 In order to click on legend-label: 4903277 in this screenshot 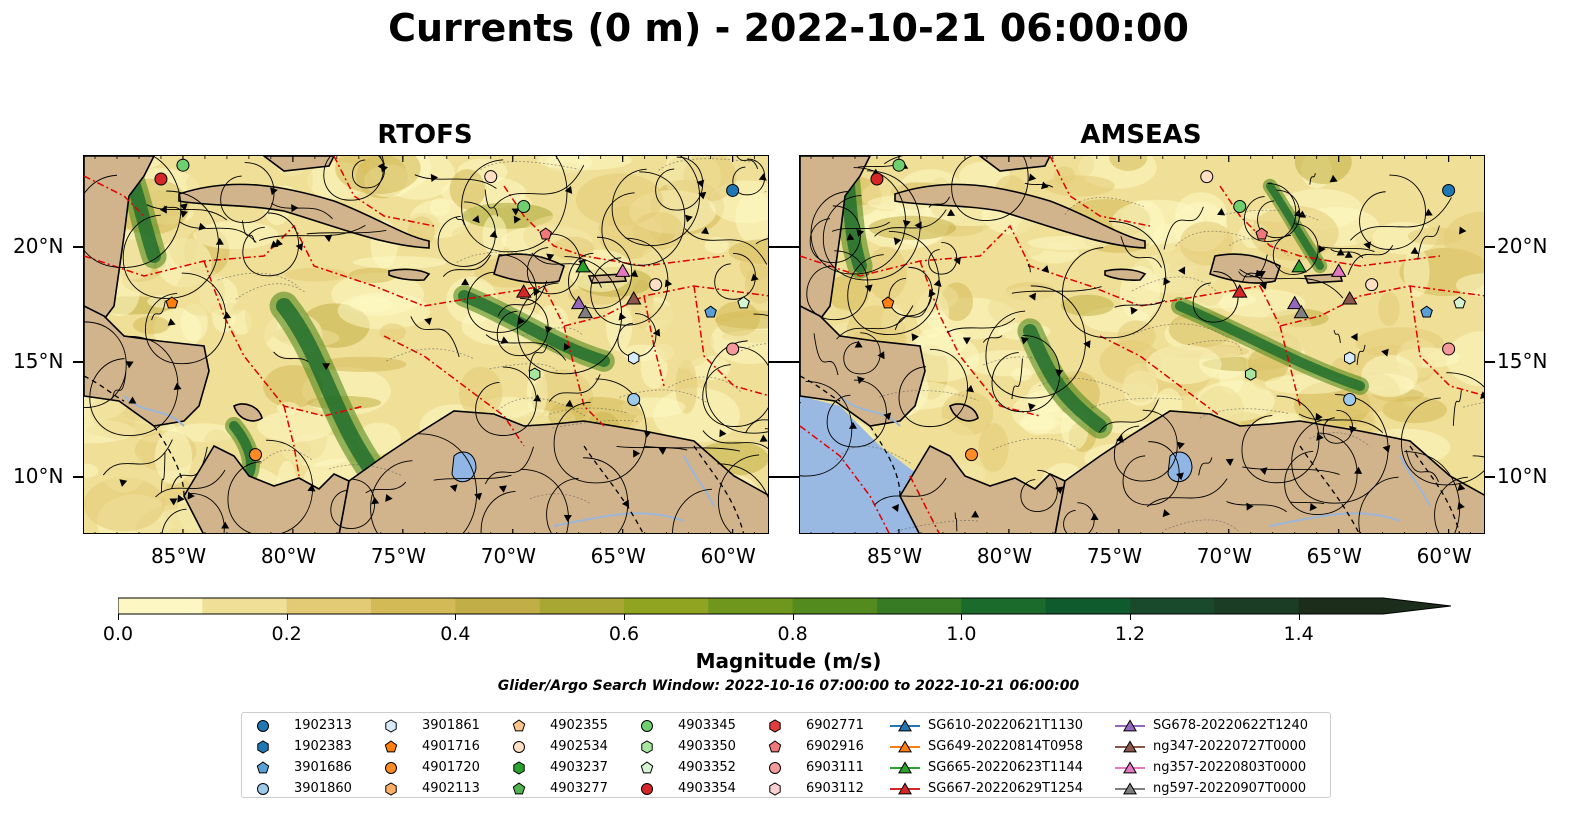, I will do `click(579, 788)`.